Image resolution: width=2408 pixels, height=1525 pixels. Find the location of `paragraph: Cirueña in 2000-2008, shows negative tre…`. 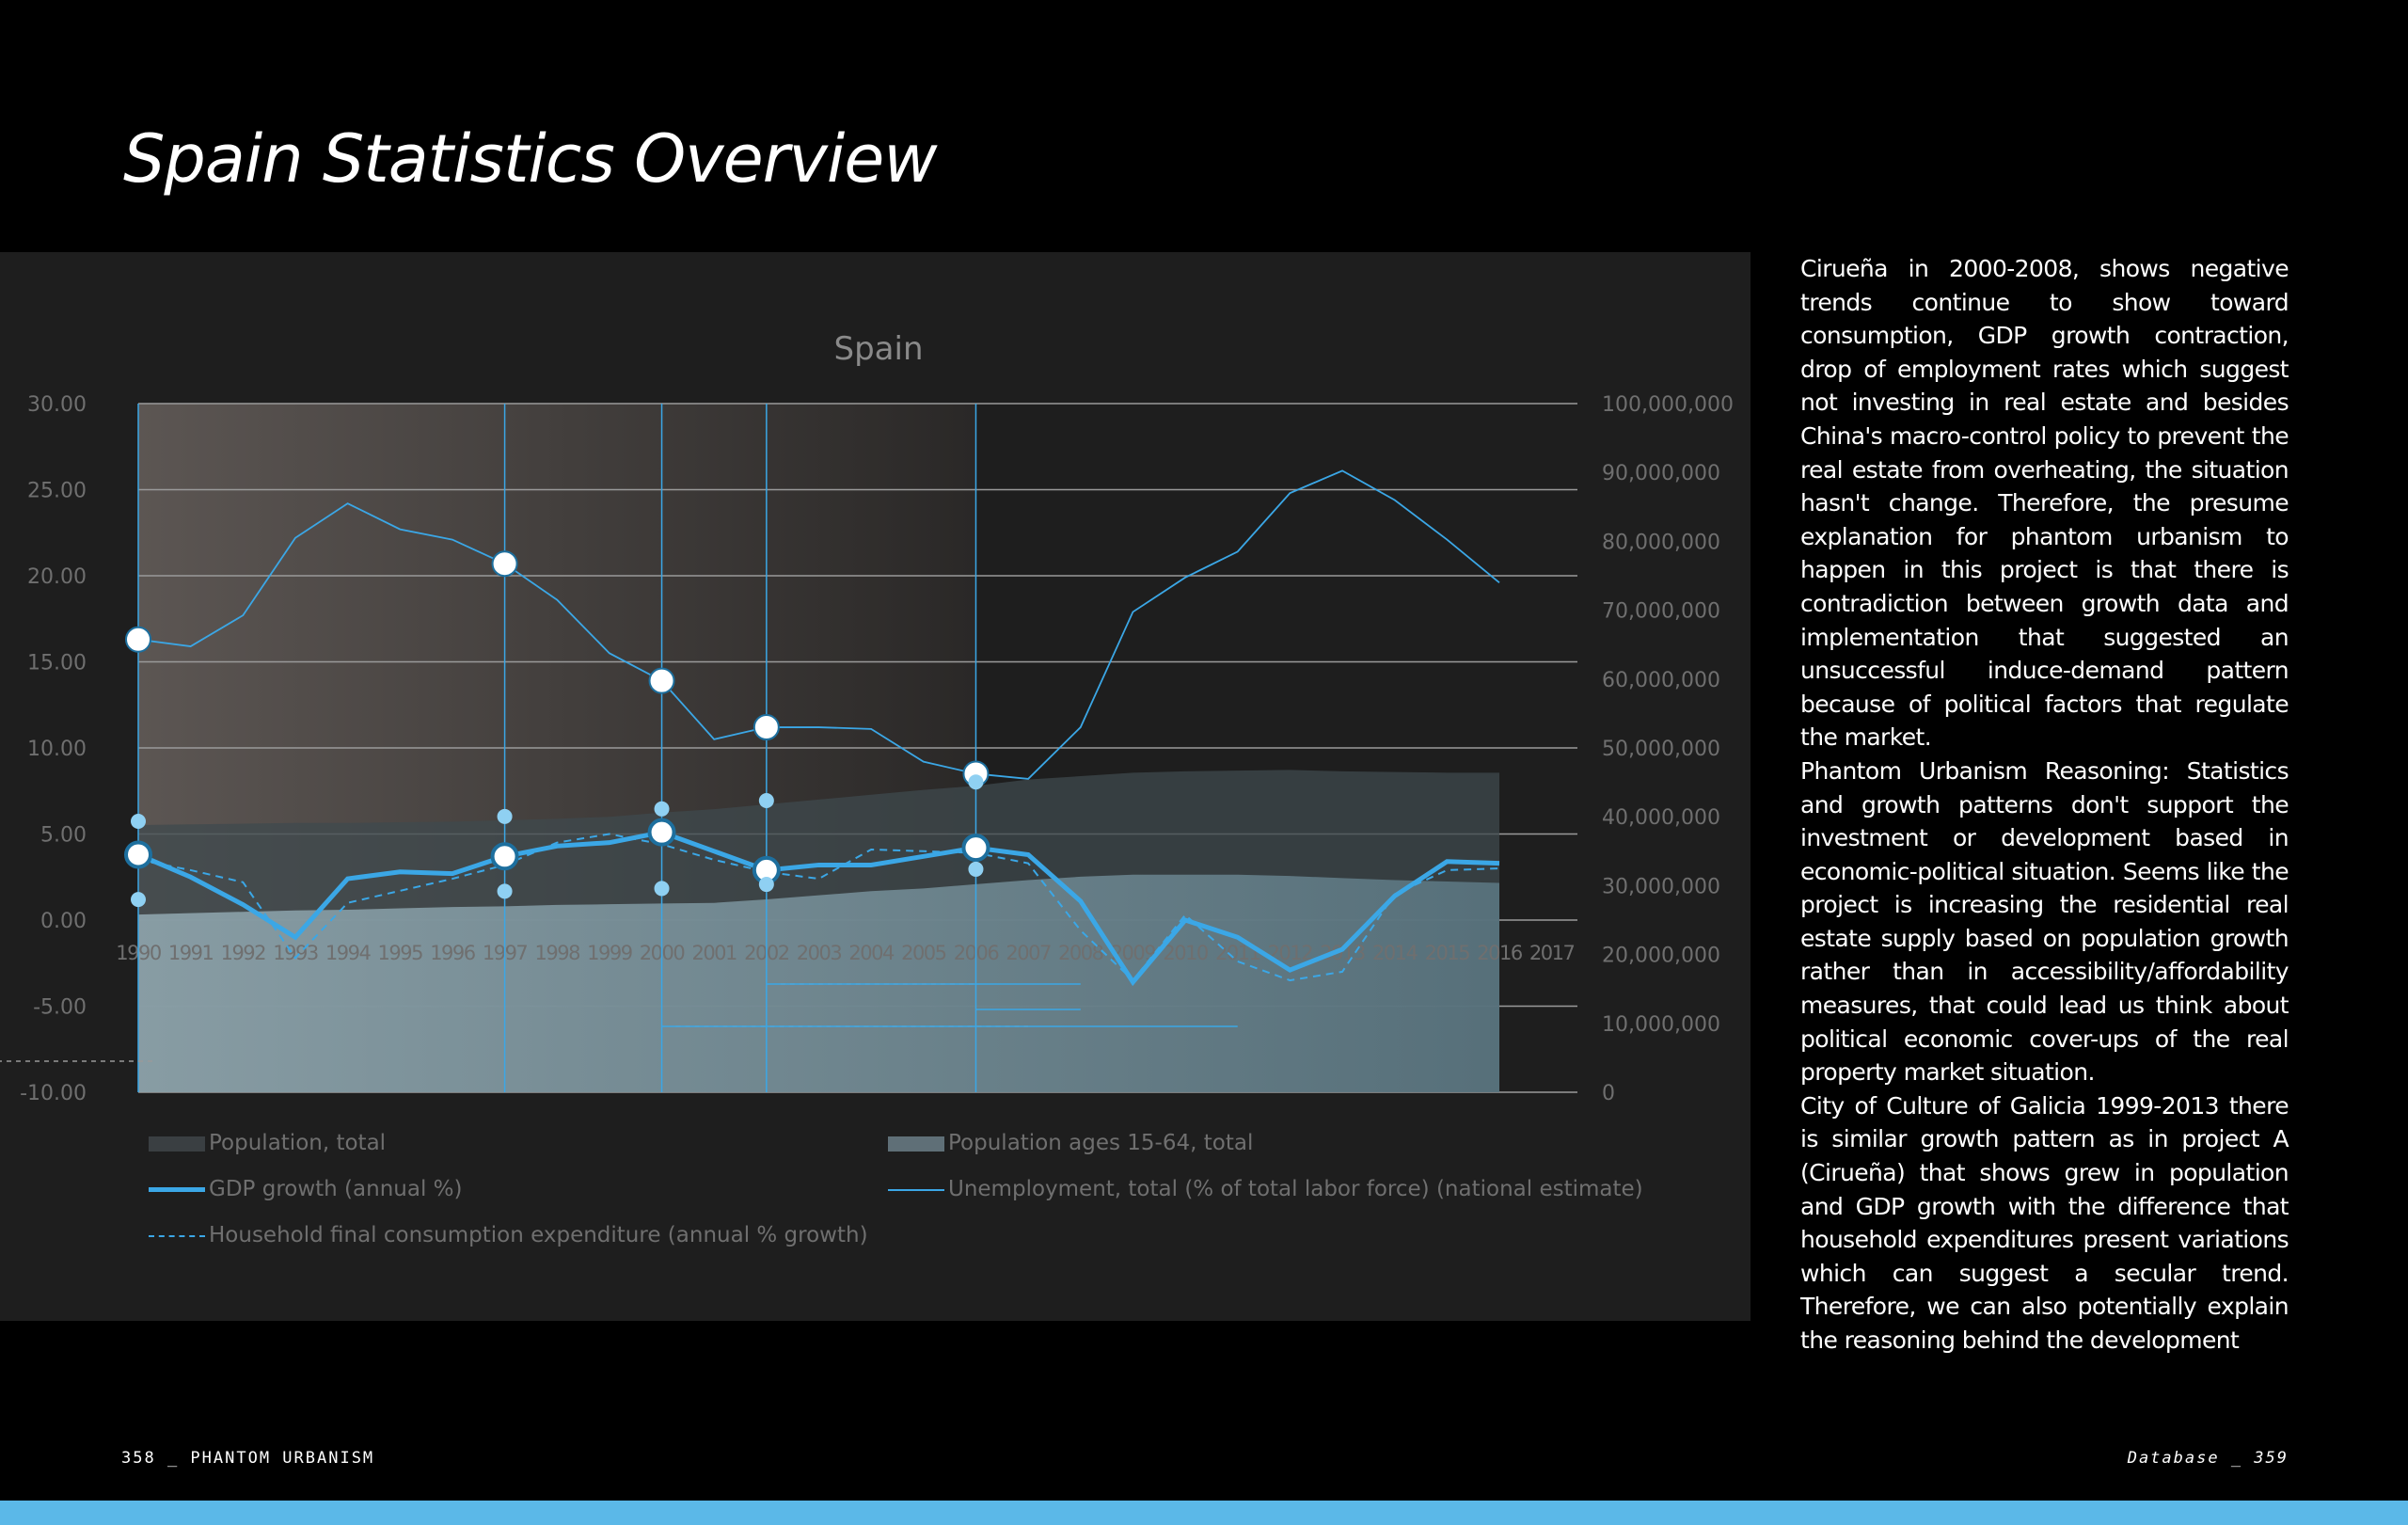

paragraph: Cirueña in 2000-2008, shows negative tre… is located at coordinates (2045, 503).